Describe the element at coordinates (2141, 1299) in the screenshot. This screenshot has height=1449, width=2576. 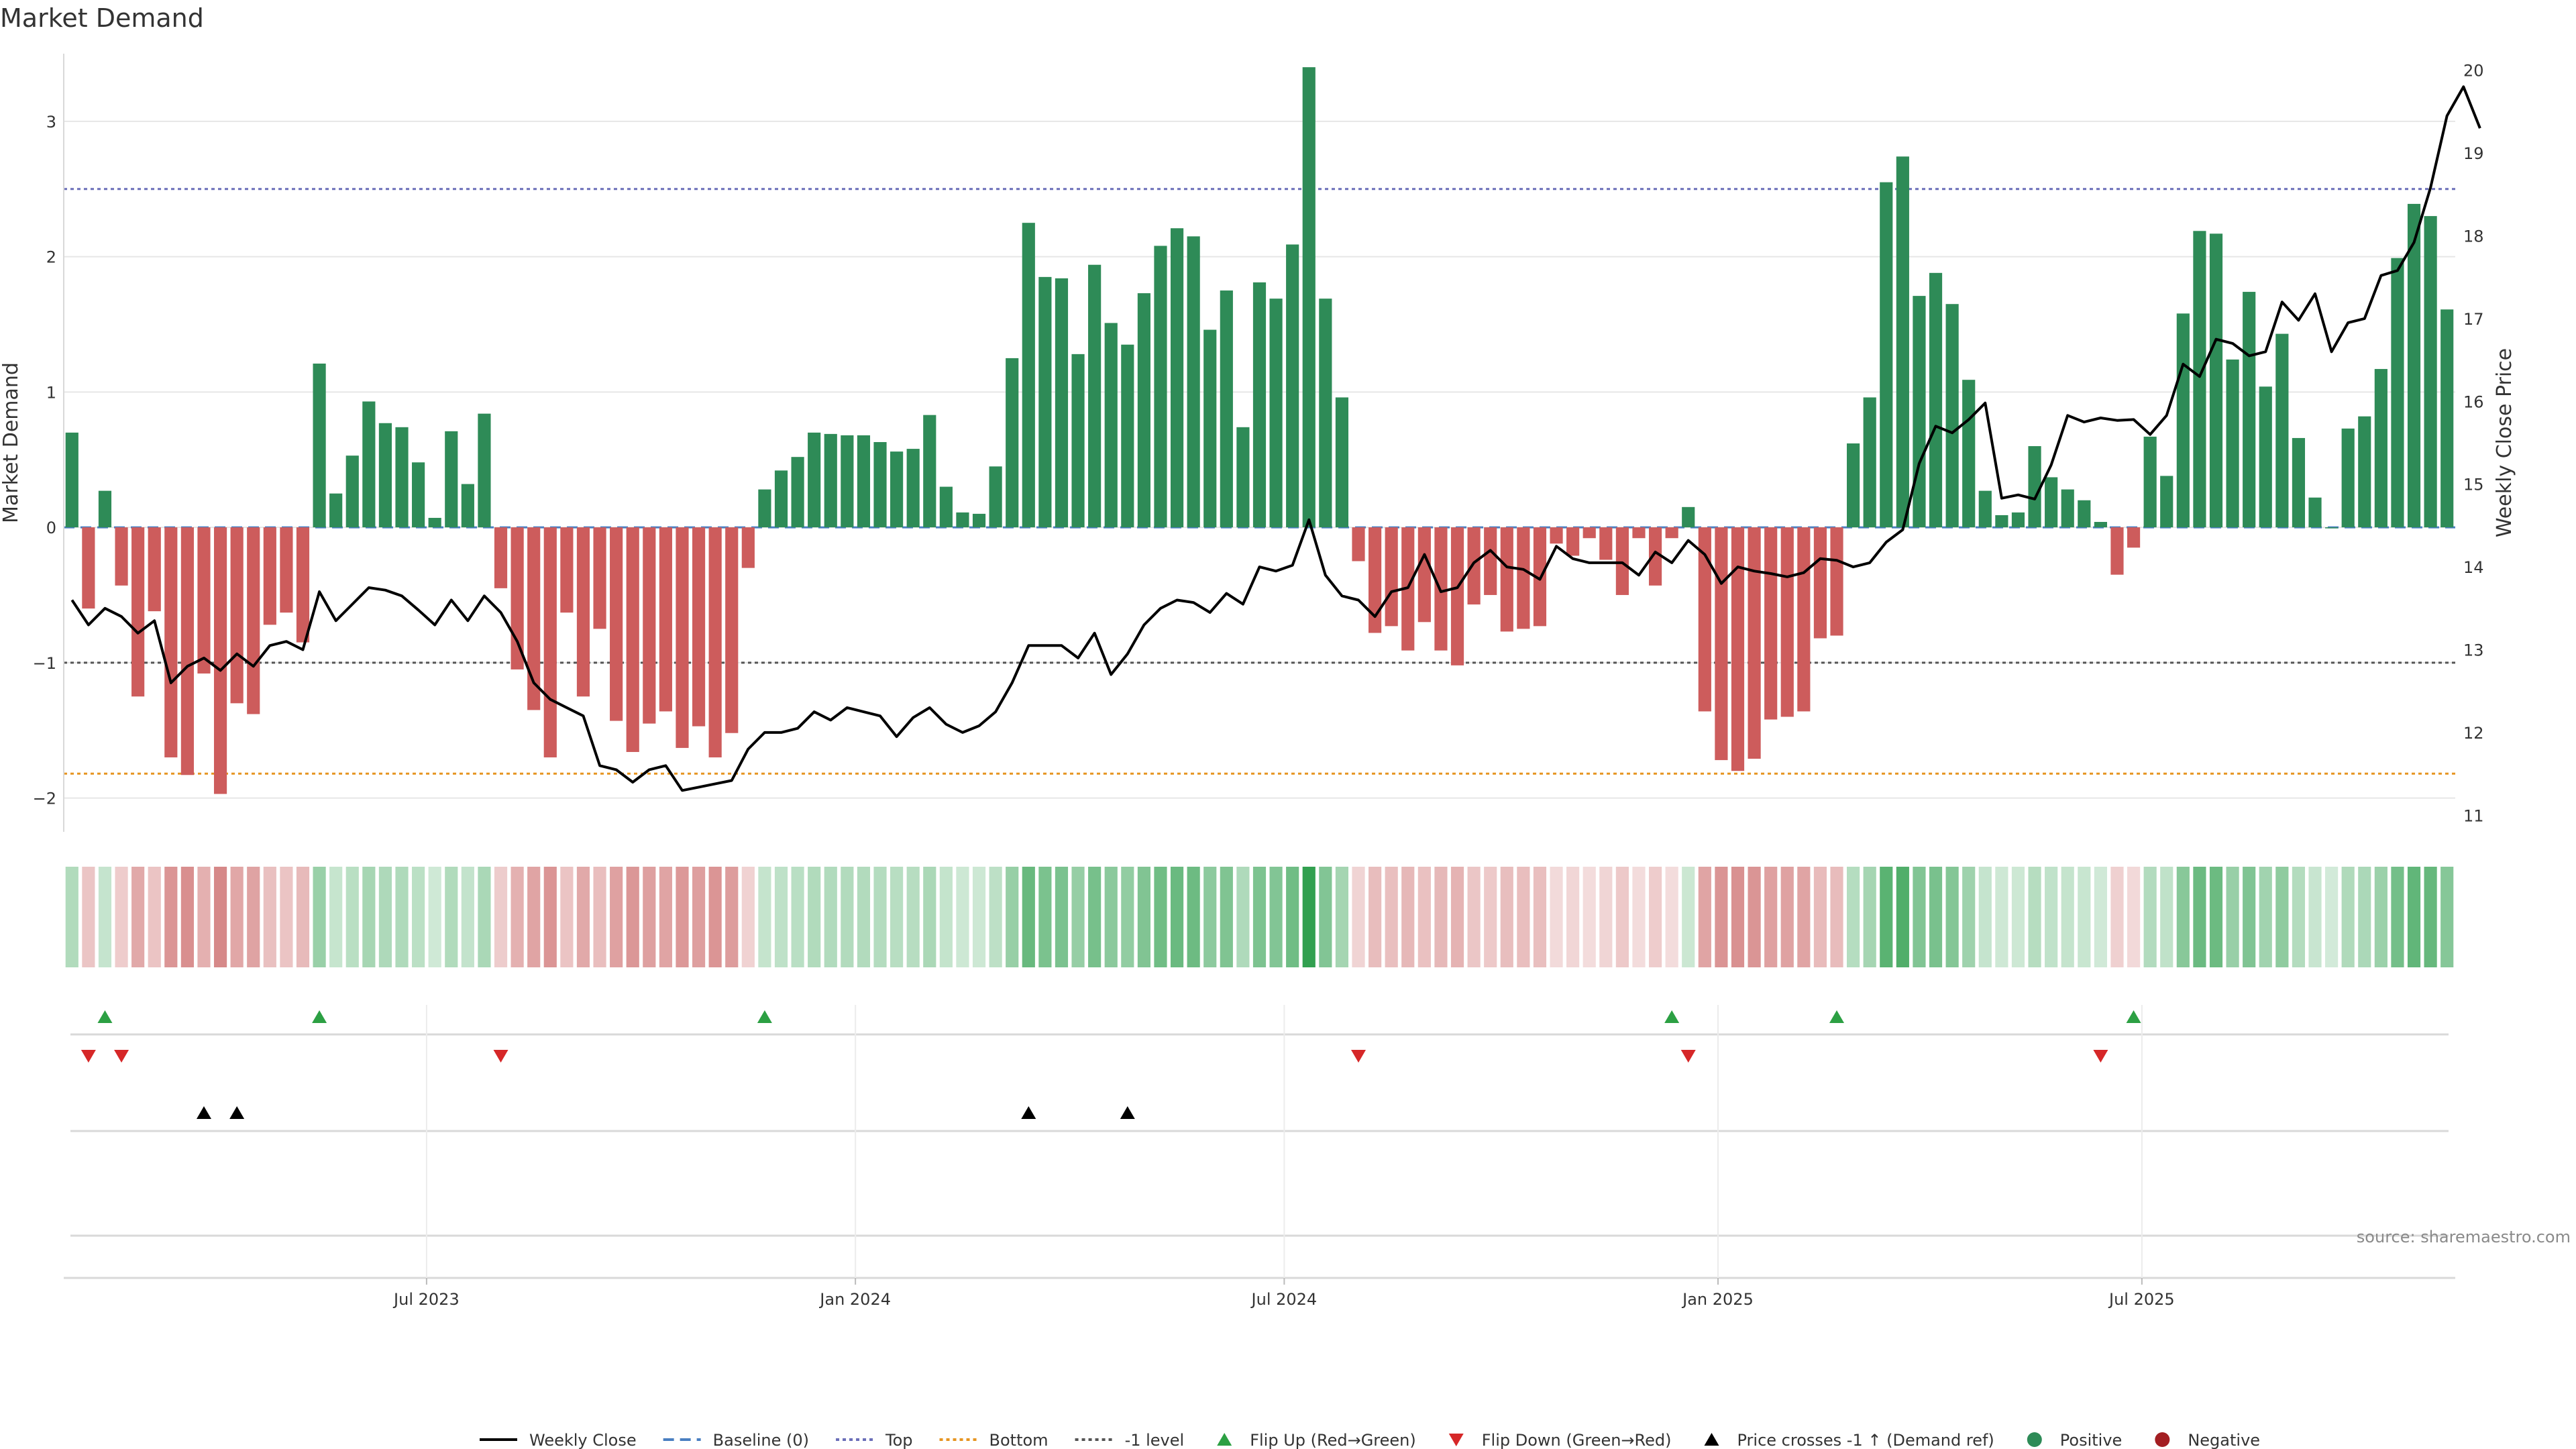
I see `x-tick-label: Jul 2025` at that location.